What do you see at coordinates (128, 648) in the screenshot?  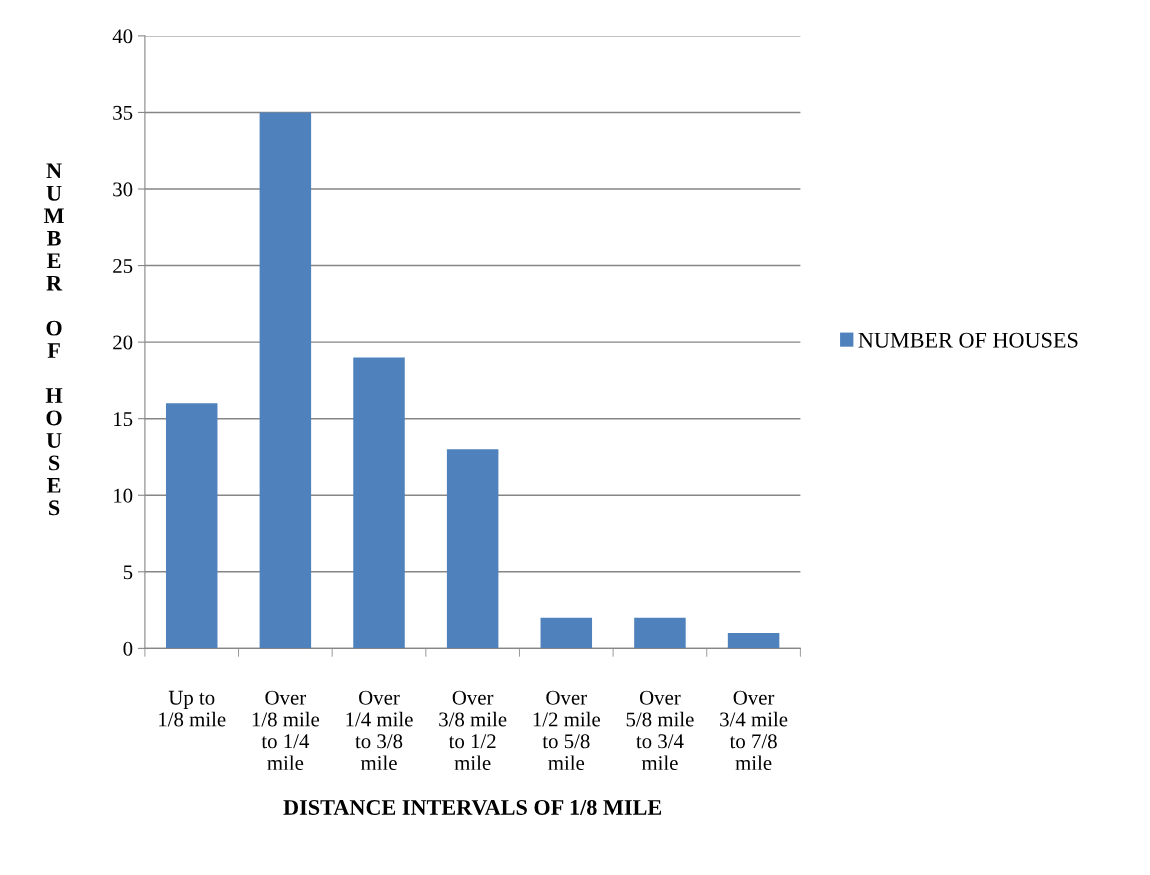 I see `y-tick-label: 0` at bounding box center [128, 648].